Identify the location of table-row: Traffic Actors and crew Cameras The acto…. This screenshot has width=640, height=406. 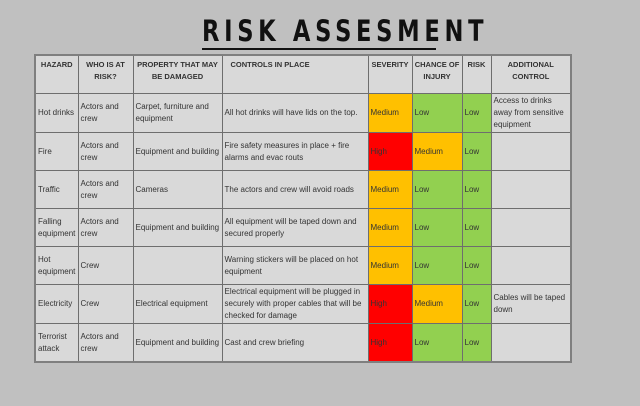
(303, 189).